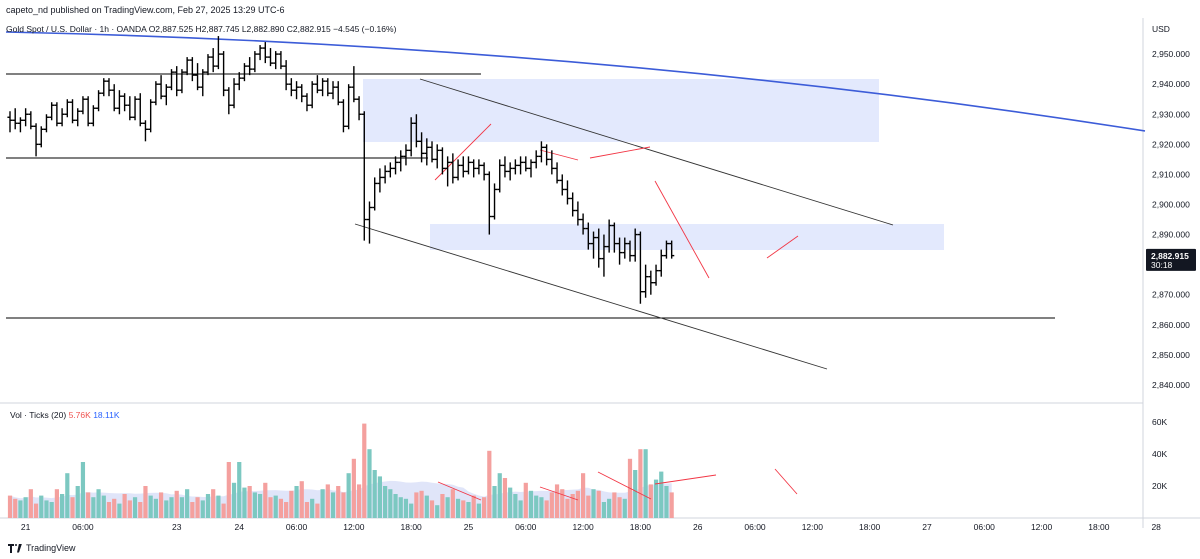  Describe the element at coordinates (1171, 295) in the screenshot. I see `y-tick-label: 2,870.000` at that location.